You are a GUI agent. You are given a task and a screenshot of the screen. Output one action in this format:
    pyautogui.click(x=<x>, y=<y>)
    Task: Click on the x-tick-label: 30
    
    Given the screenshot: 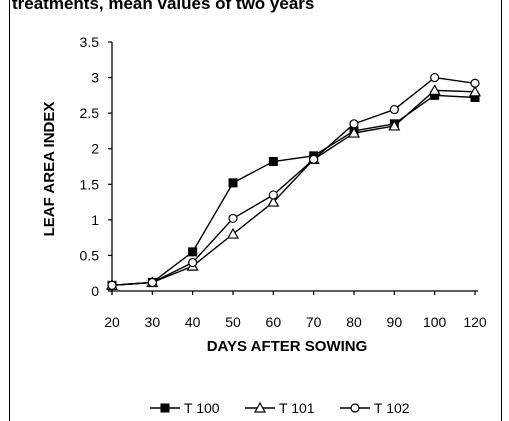 What is the action you would take?
    pyautogui.click(x=153, y=322)
    